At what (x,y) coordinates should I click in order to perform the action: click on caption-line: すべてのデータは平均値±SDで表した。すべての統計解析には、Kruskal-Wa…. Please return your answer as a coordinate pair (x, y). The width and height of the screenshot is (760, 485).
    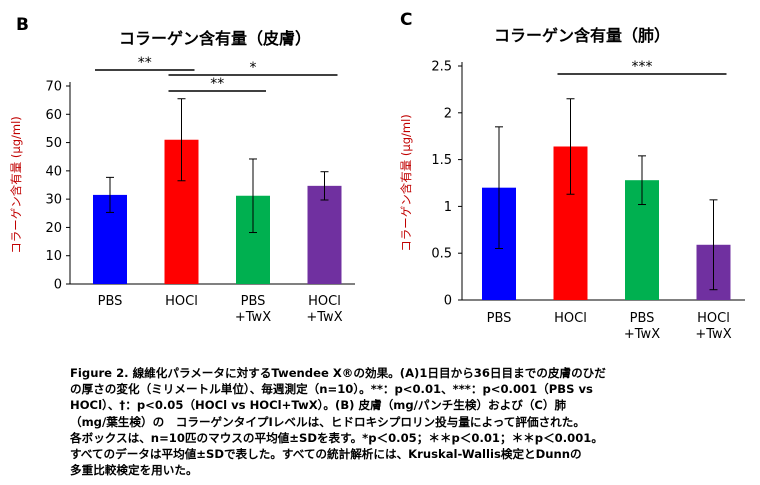
    Looking at the image, I should click on (326, 454).